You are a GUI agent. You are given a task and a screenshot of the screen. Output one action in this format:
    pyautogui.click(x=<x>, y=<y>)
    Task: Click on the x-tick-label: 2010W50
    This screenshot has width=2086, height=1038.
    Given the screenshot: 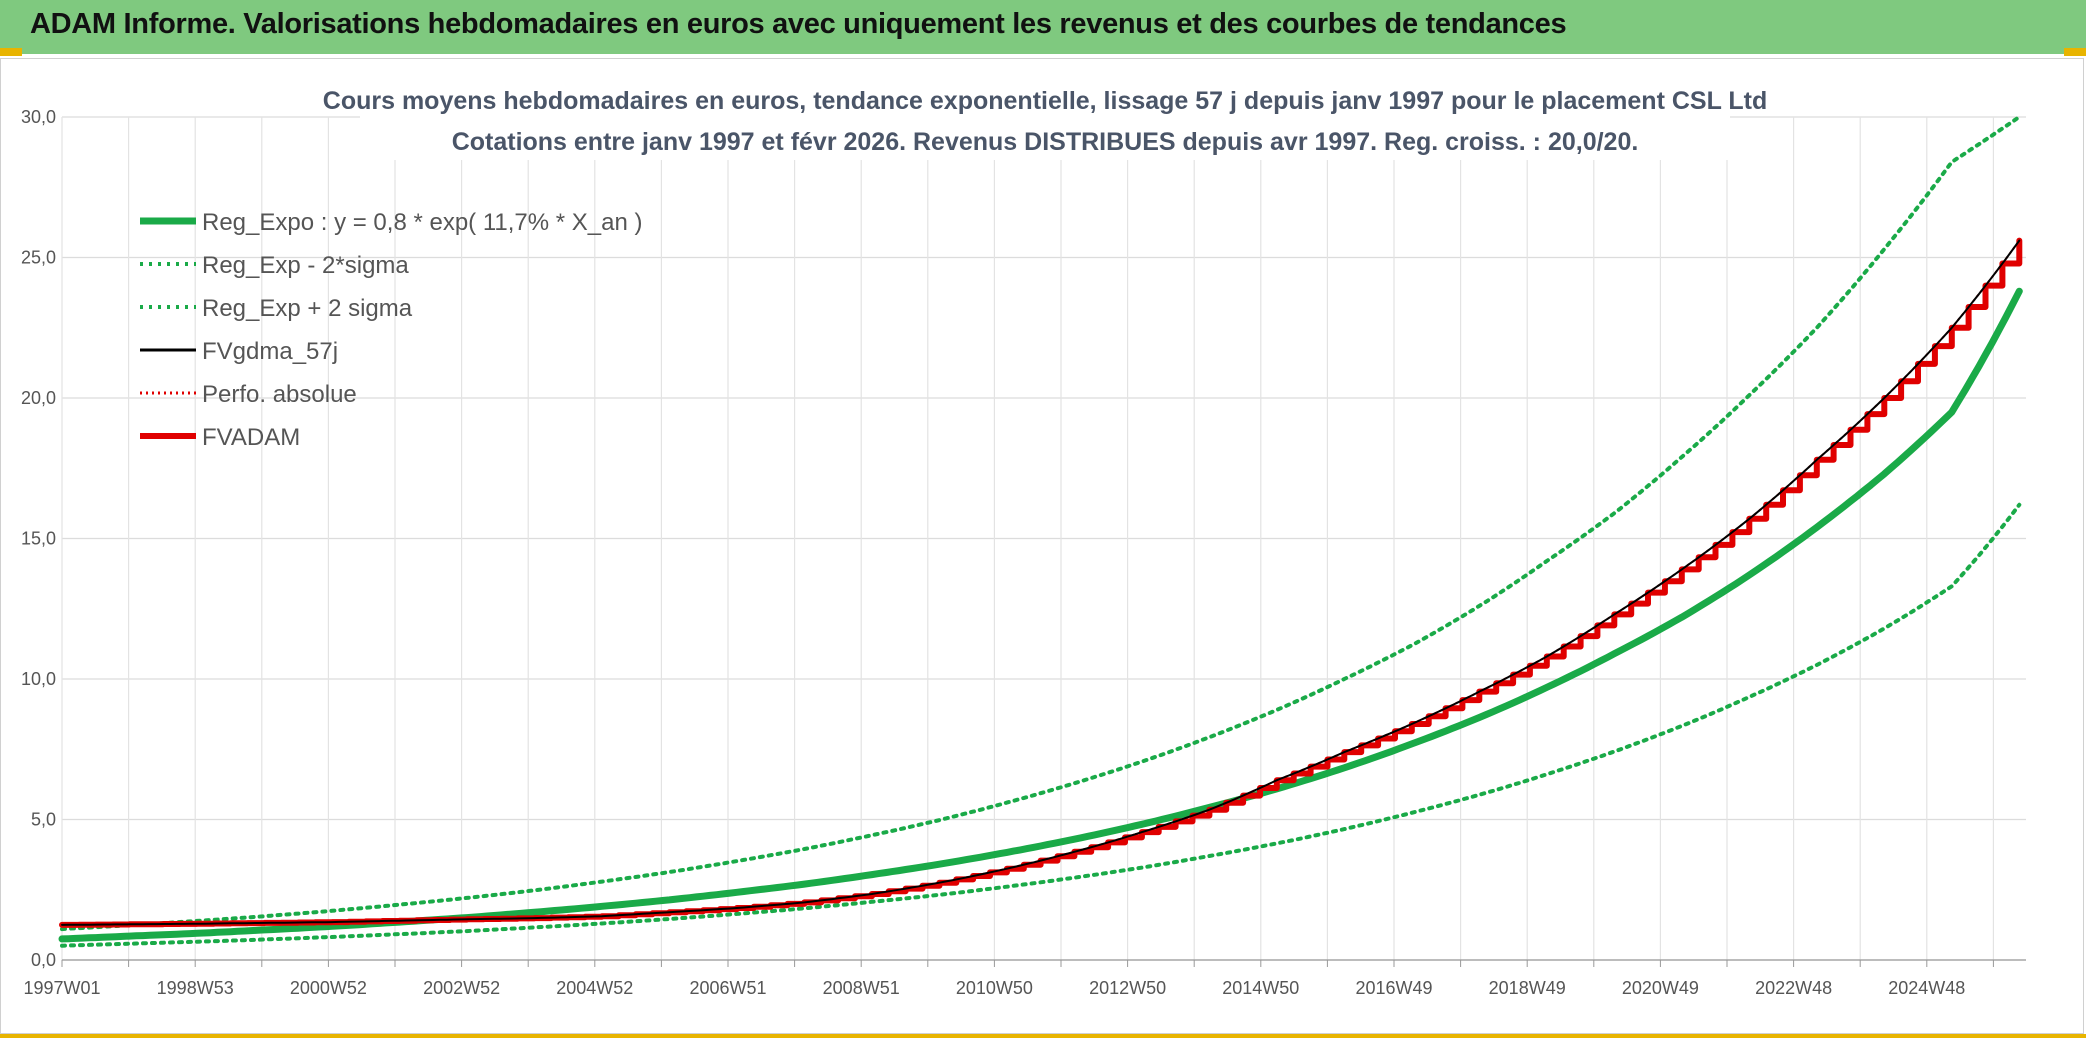 What is the action you would take?
    pyautogui.click(x=994, y=988)
    